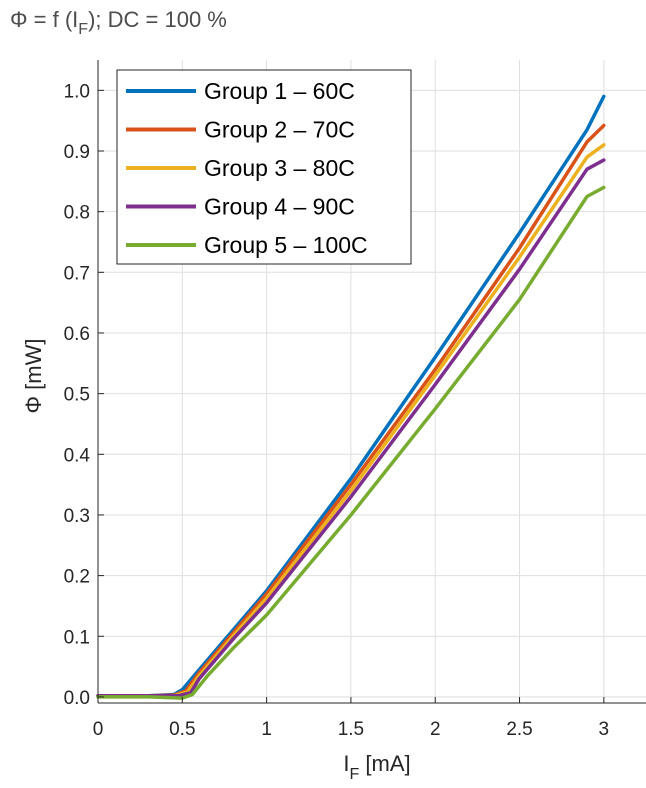 This screenshot has width=646, height=788. I want to click on y-tick-labels: 0.0 0.1 0.2 0.3 0.4 0.5 0.6 0.7 0.8 0.9 1.0, so click(77, 395).